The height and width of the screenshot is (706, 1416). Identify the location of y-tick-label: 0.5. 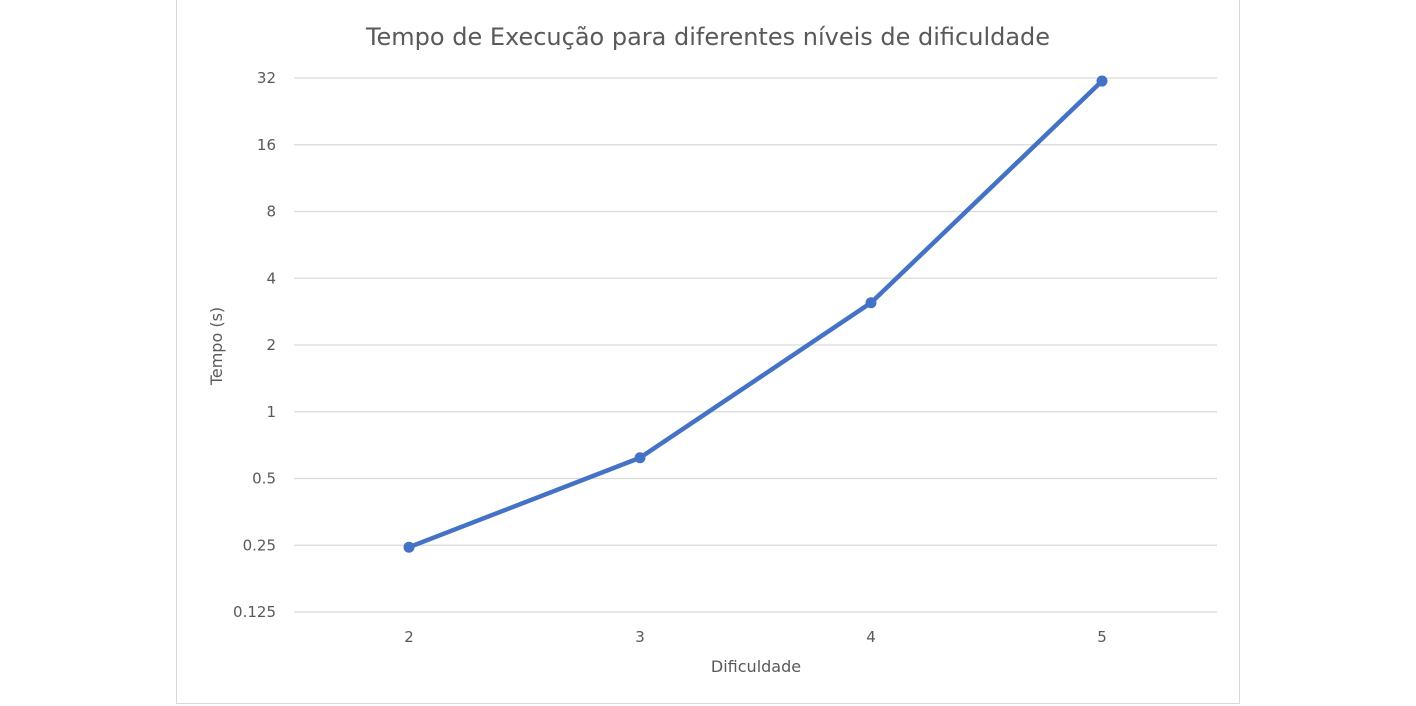
(264, 479).